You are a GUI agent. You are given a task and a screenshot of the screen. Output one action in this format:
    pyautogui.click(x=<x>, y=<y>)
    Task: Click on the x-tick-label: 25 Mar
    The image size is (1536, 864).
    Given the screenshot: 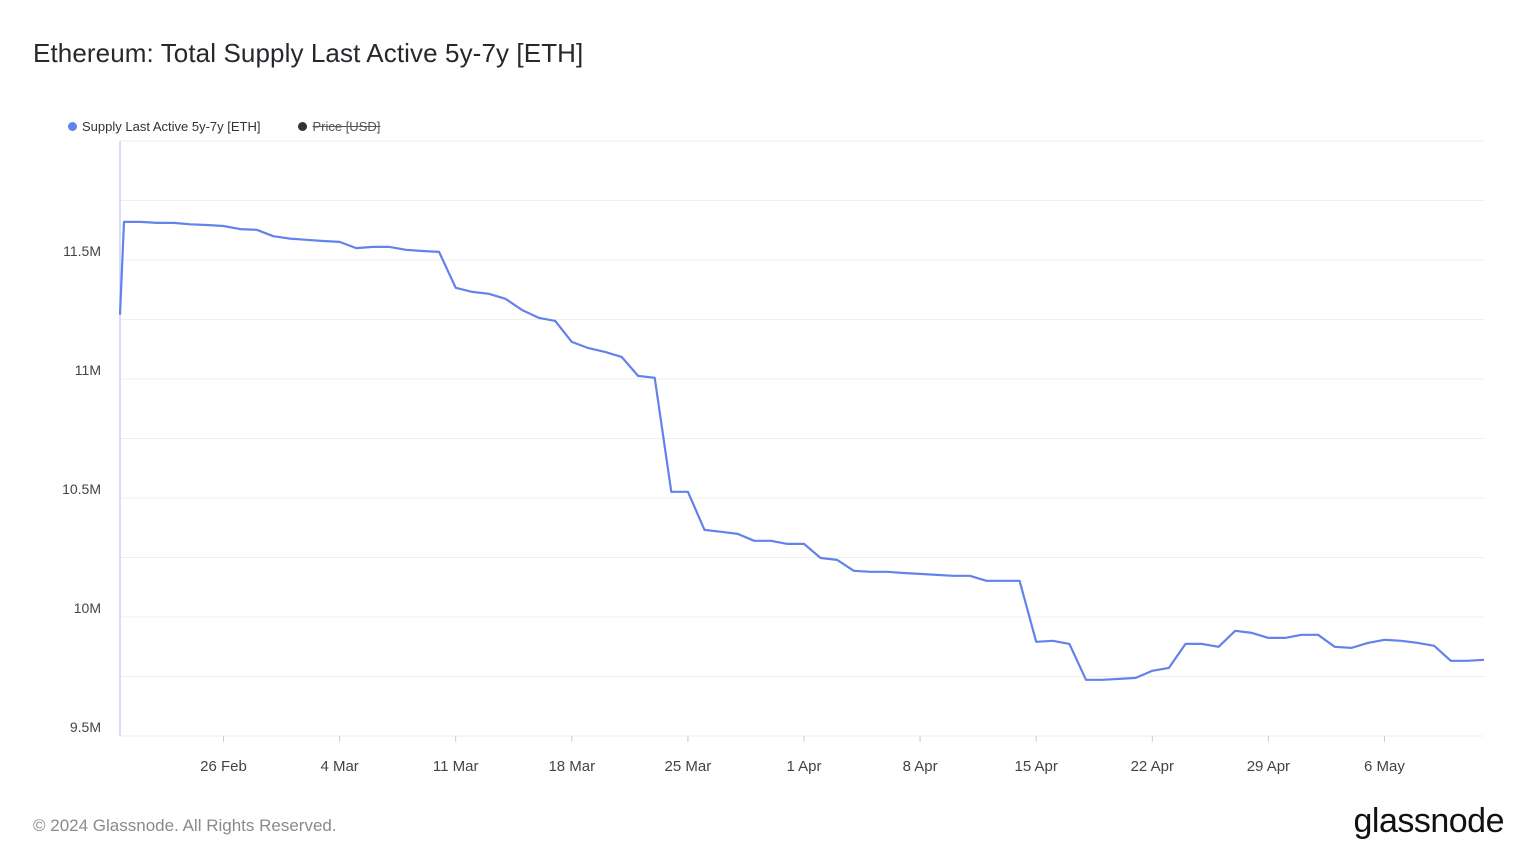 What is the action you would take?
    pyautogui.click(x=688, y=766)
    